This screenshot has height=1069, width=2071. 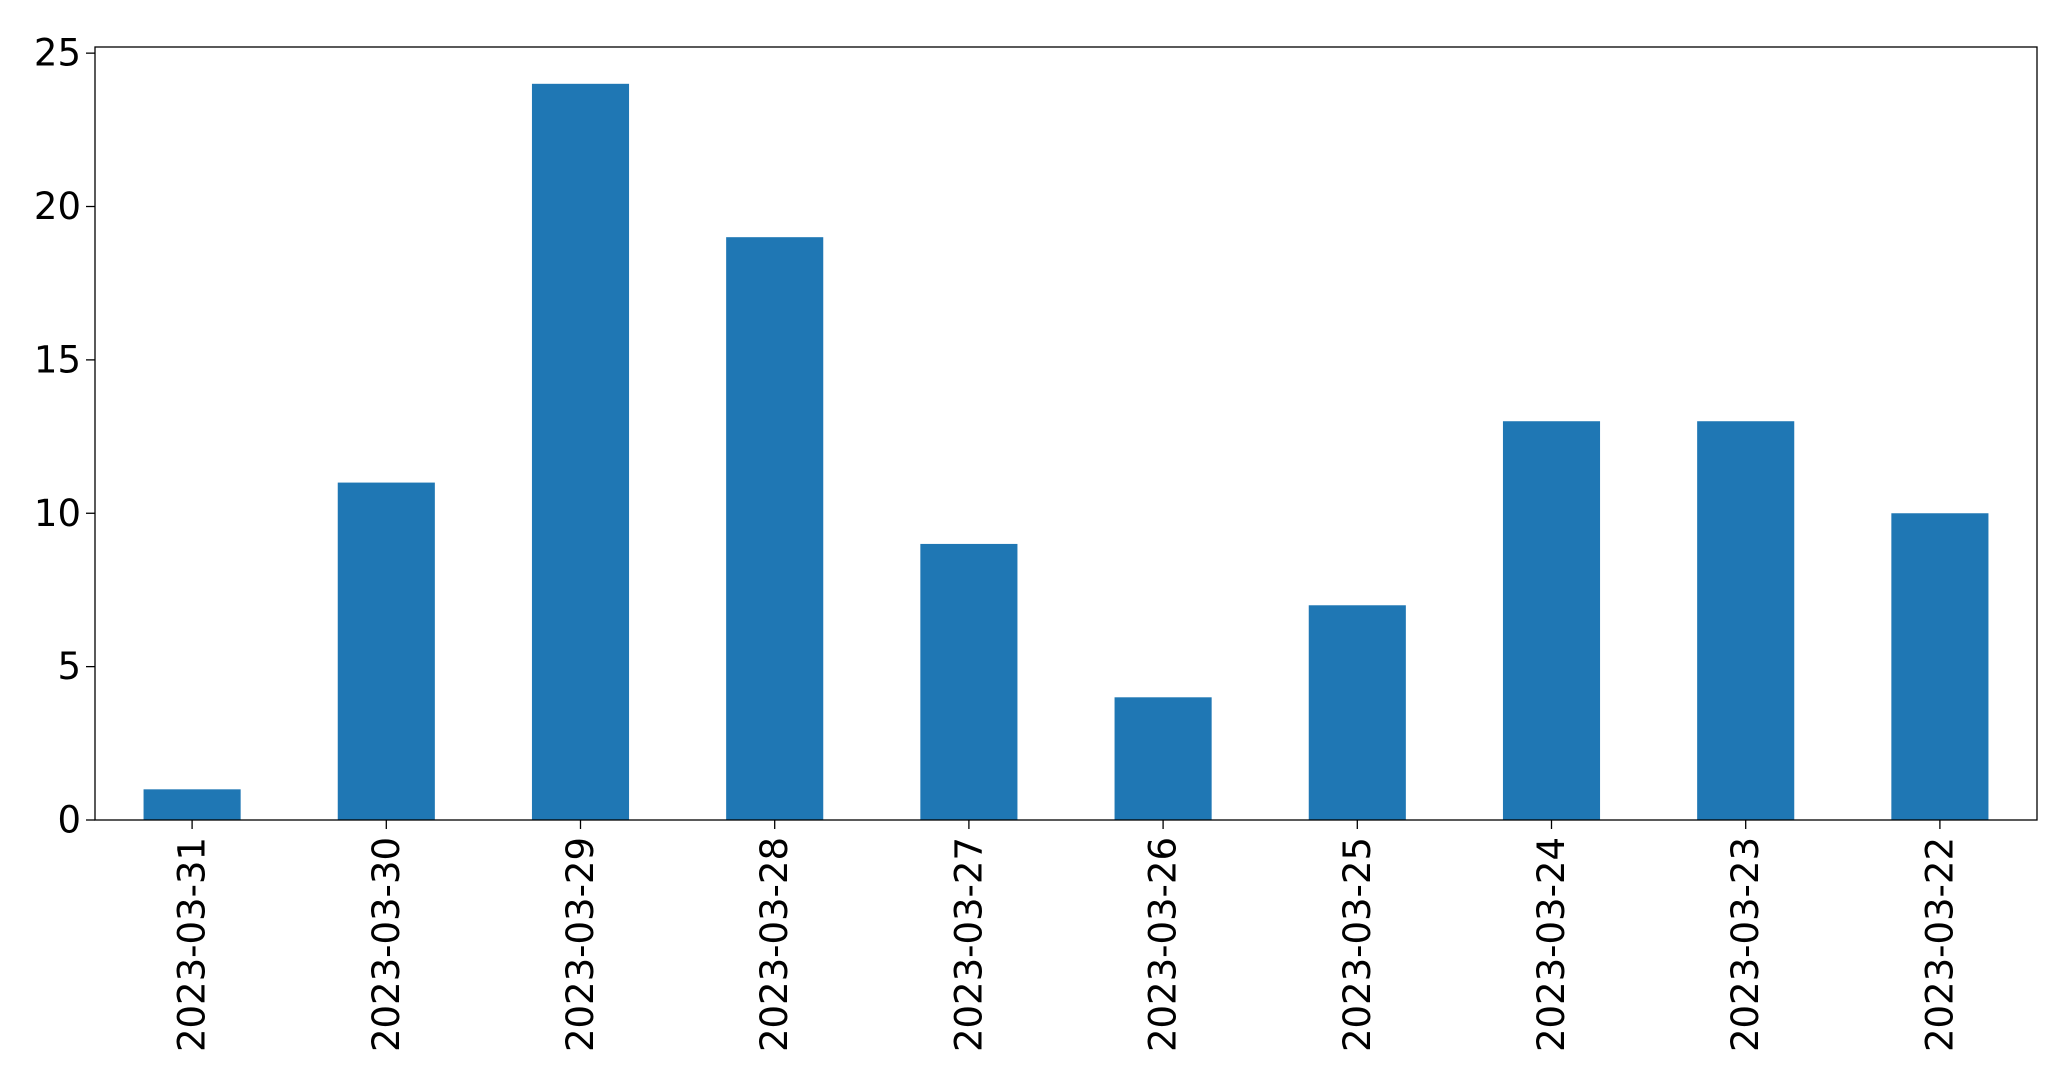 What do you see at coordinates (1551, 944) in the screenshot?
I see `x-tick-label: 2023-03-24` at bounding box center [1551, 944].